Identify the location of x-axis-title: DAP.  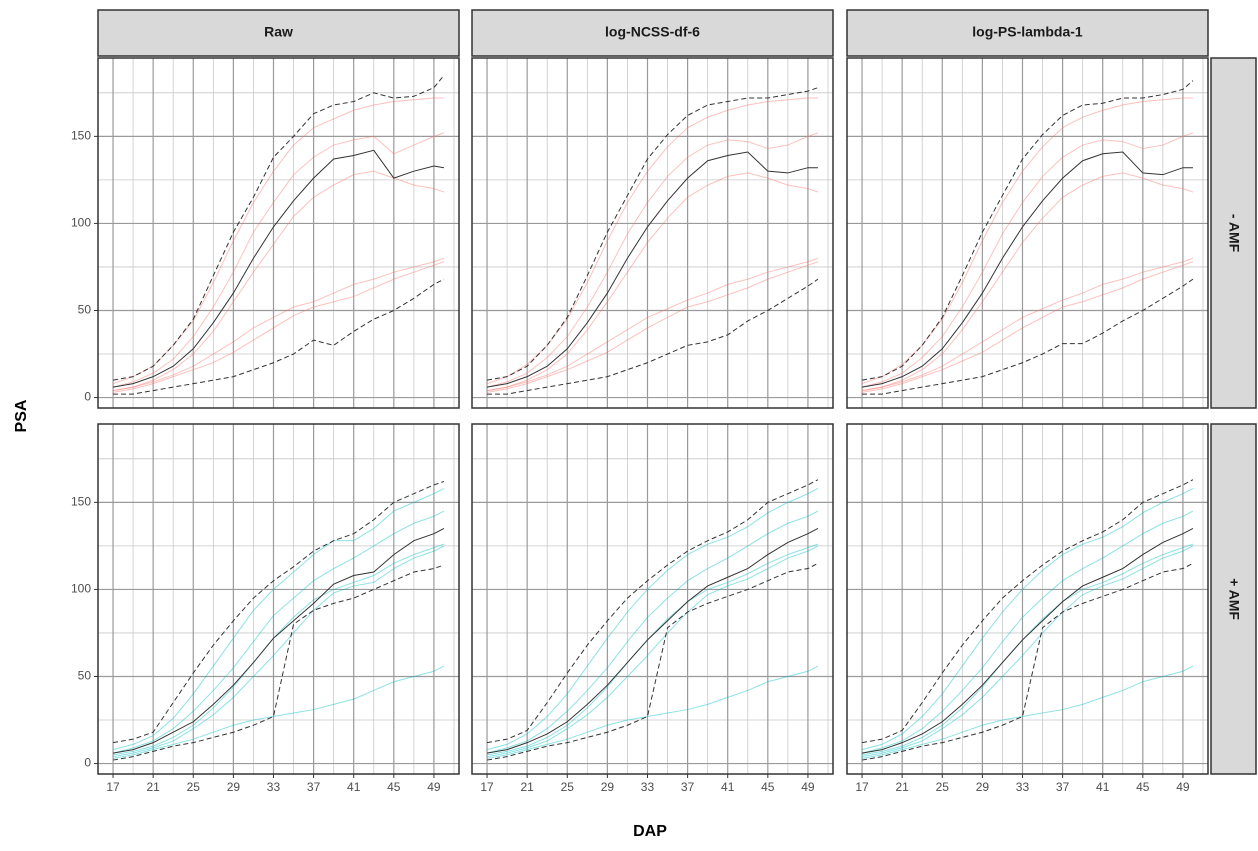
(650, 831).